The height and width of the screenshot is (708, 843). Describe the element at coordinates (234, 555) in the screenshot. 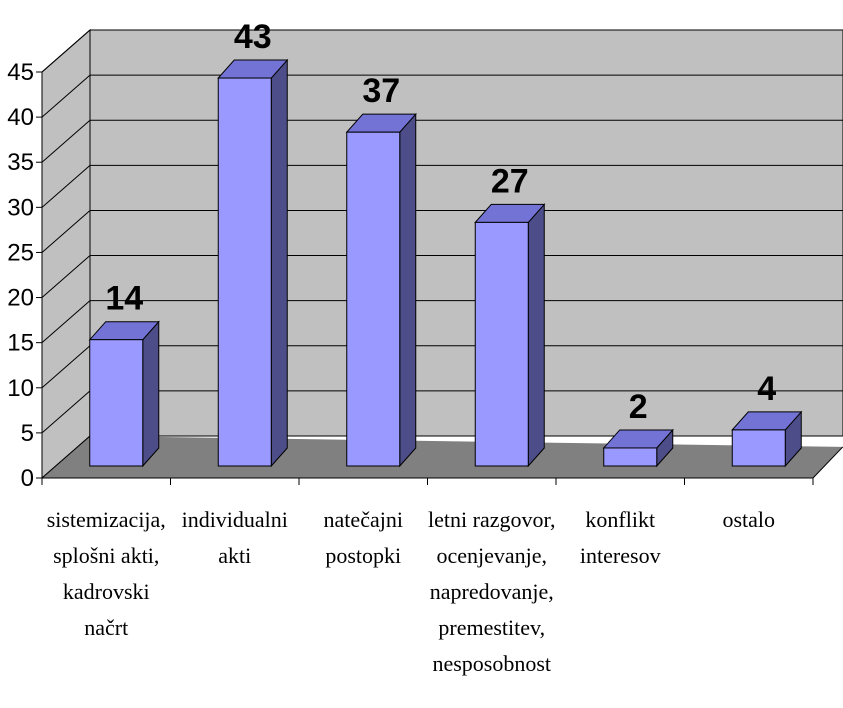

I see `x-tick-label: akti` at that location.